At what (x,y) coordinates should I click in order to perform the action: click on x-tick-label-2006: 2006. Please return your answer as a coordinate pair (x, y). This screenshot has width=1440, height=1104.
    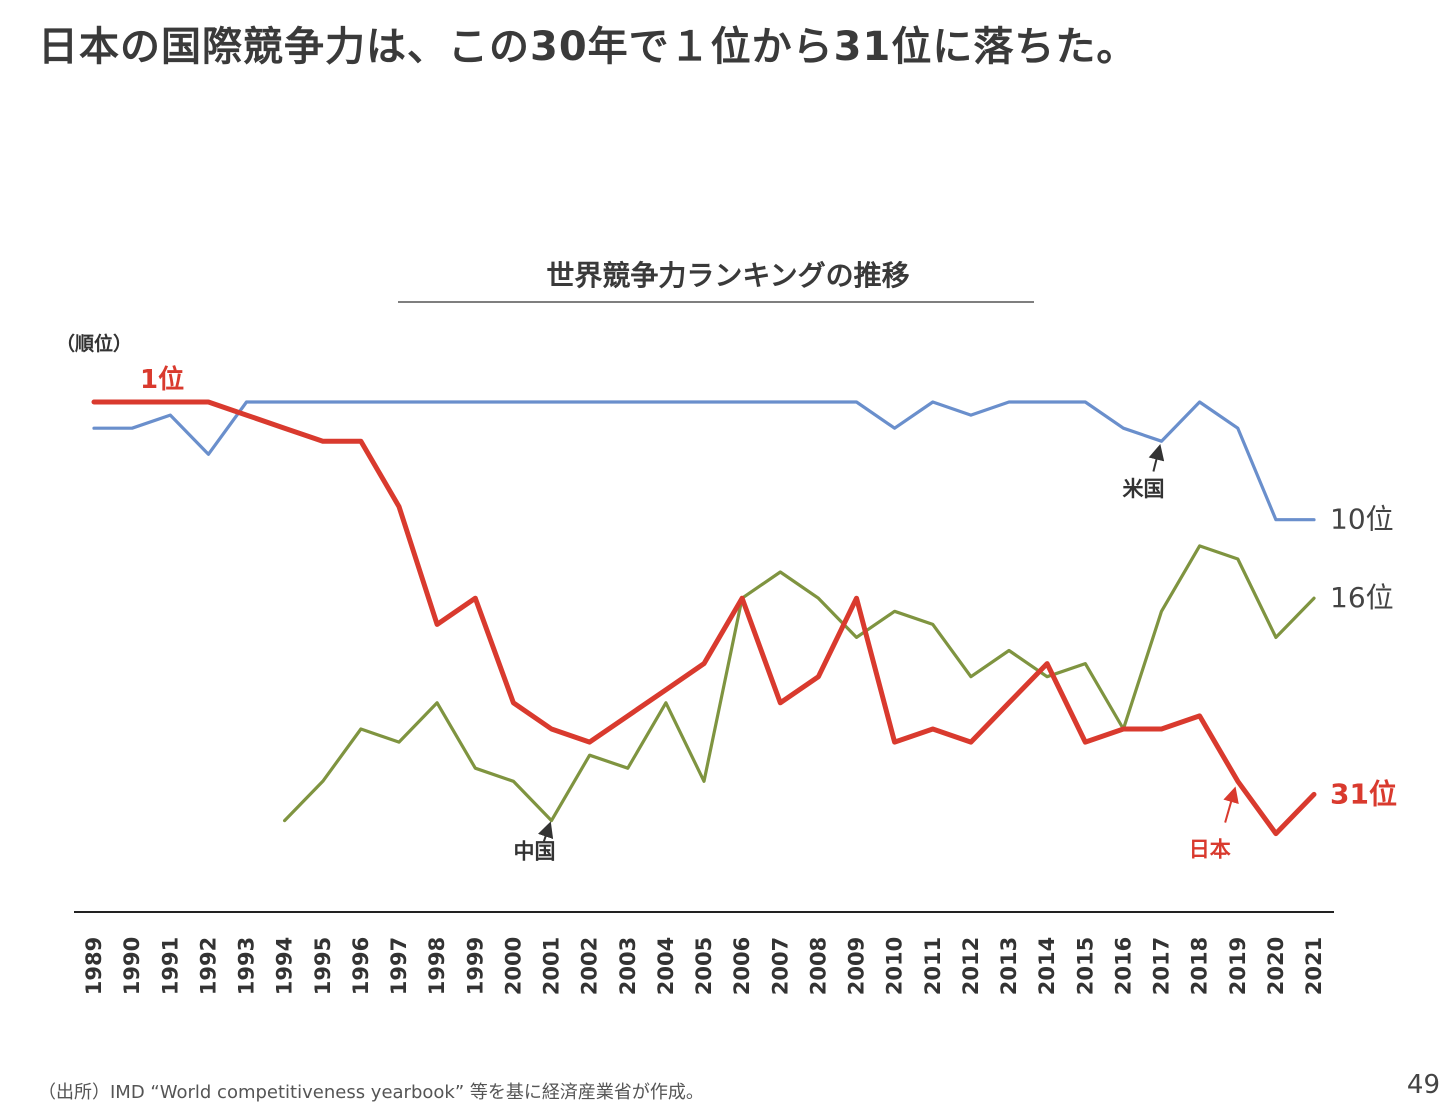
    Looking at the image, I should click on (742, 966).